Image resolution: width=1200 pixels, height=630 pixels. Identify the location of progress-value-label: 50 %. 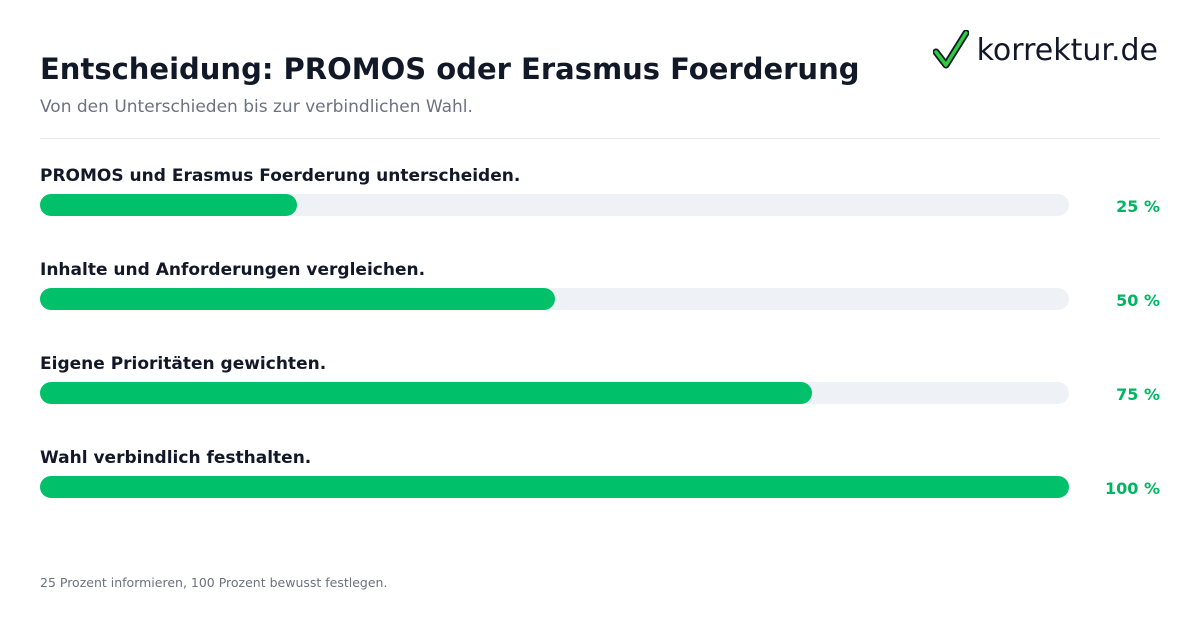
(1138, 300).